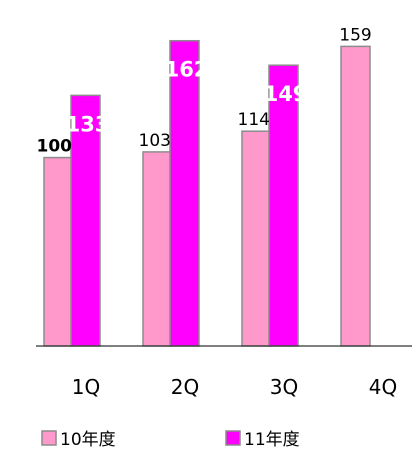  What do you see at coordinates (157, 249) in the screenshot?
I see `bar-s0-2Q` at bounding box center [157, 249].